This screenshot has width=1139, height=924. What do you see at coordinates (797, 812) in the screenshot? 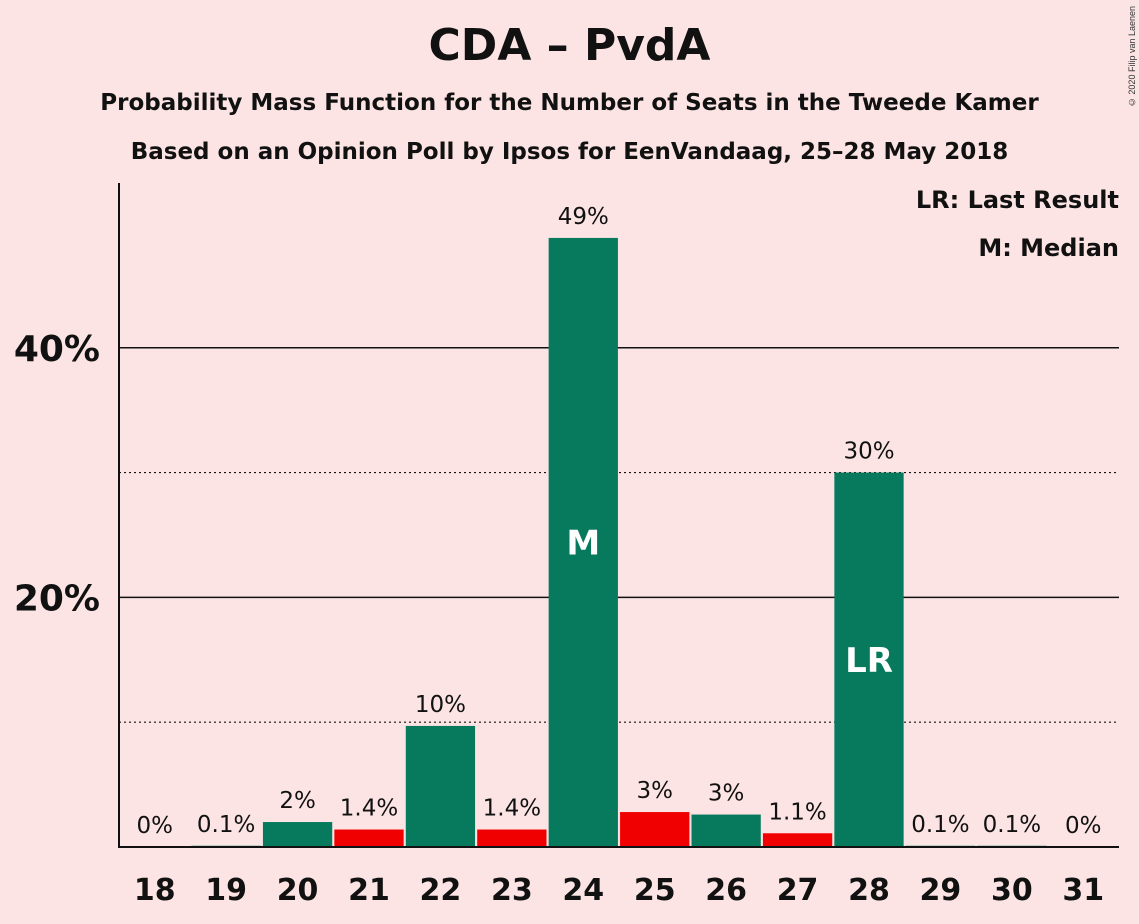
I see `data-label: 1.1%` at bounding box center [797, 812].